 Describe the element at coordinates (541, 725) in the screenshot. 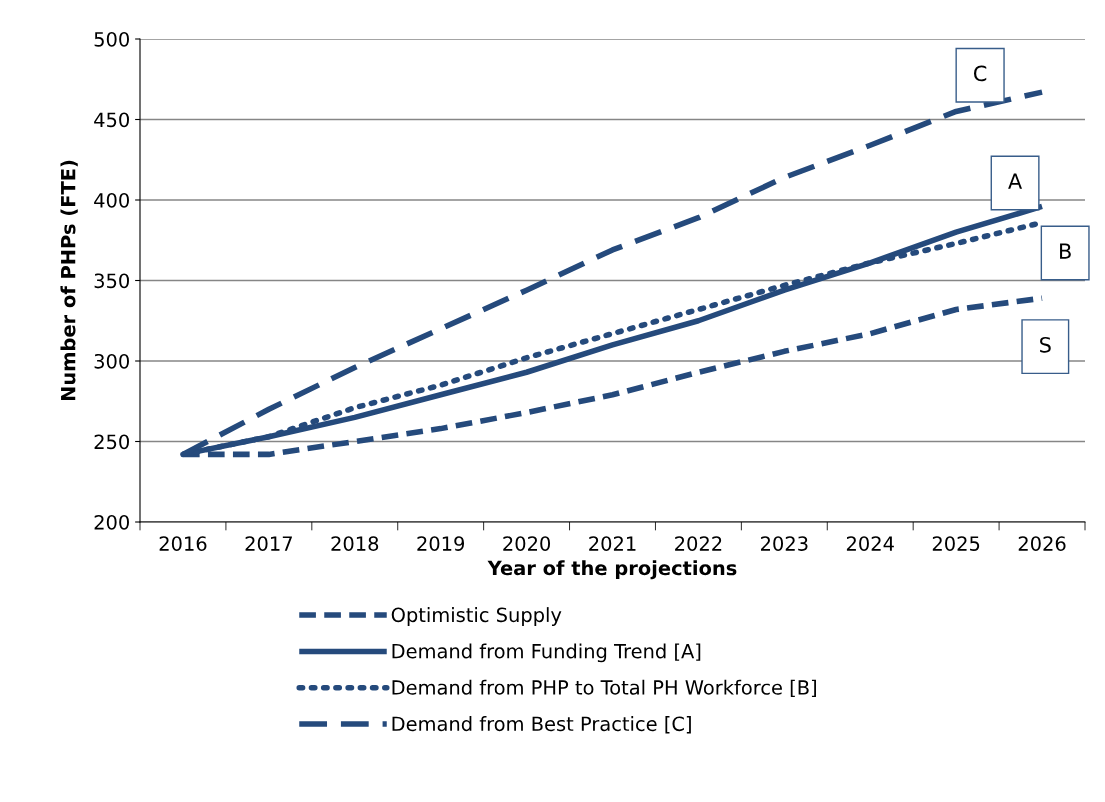

I see `legend-label: Demand from Best Practice [C]` at that location.